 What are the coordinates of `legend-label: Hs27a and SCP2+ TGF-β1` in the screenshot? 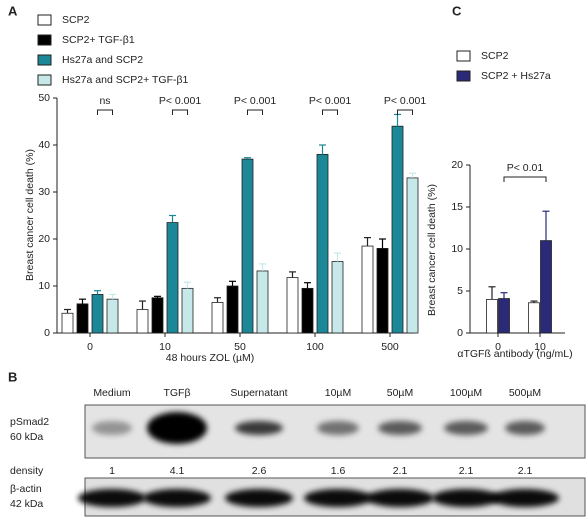 It's located at (125, 80).